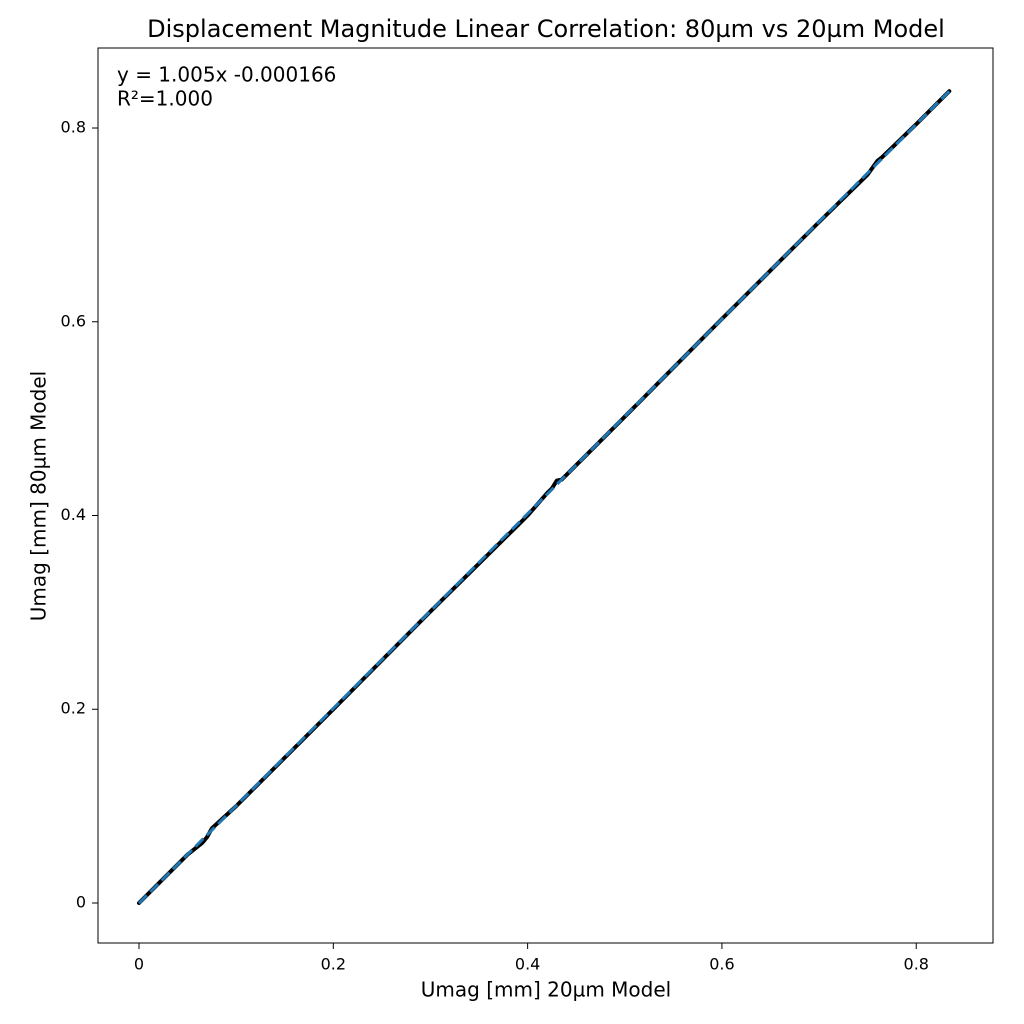 The height and width of the screenshot is (1024, 1024). What do you see at coordinates (139, 964) in the screenshot?
I see `x-tick-label: 0` at bounding box center [139, 964].